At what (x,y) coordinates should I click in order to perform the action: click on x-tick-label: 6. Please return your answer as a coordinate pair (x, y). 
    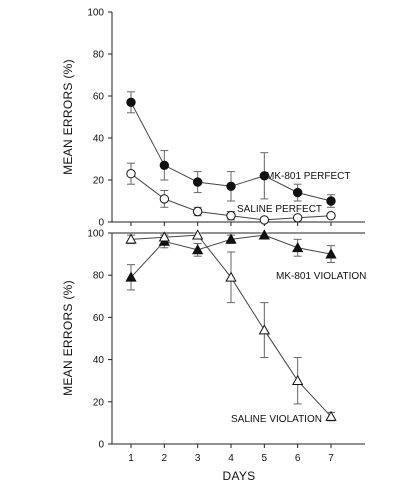
    Looking at the image, I should click on (298, 458).